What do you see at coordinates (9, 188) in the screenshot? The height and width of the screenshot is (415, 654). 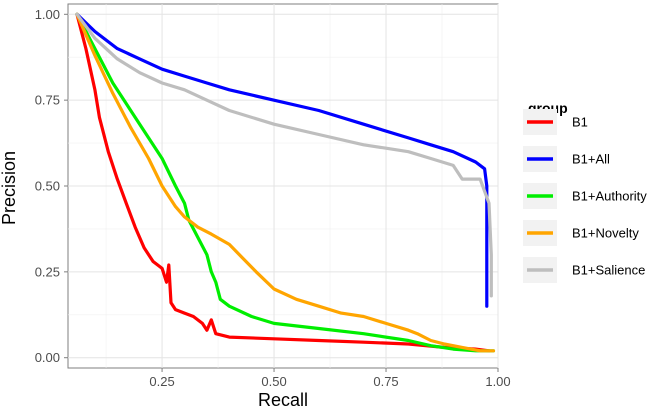 I see `y-axis-title: Precision` at bounding box center [9, 188].